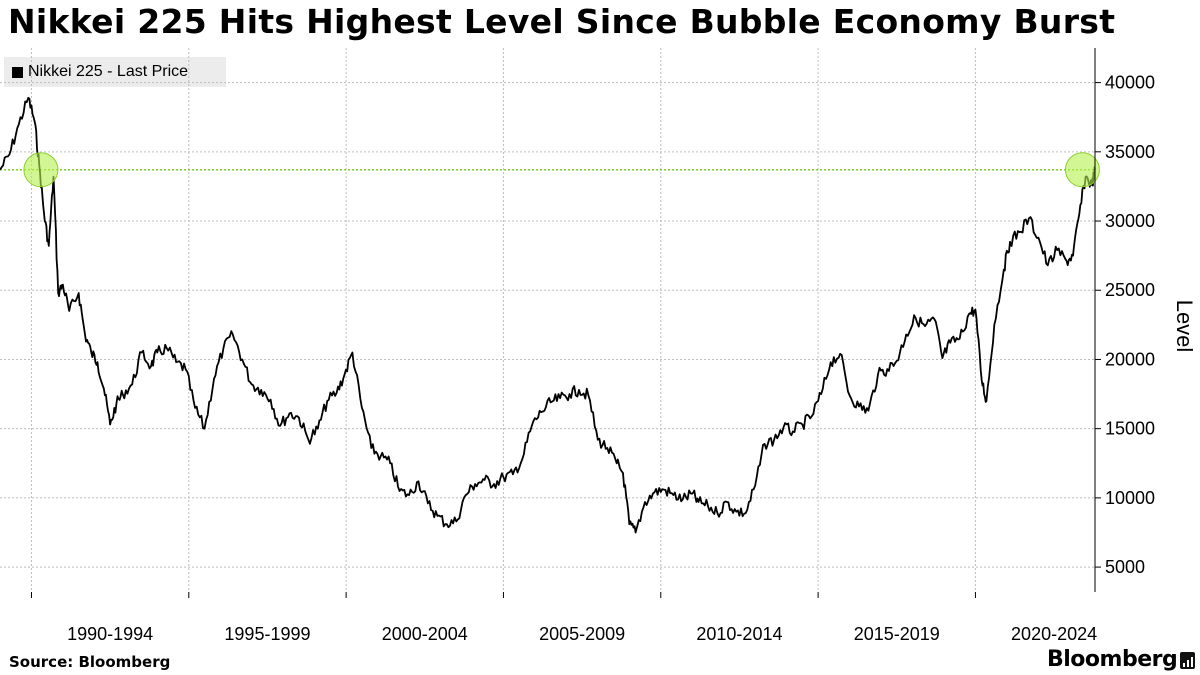 The width and height of the screenshot is (1200, 675). Describe the element at coordinates (739, 634) in the screenshot. I see `x-tick-label: 2010-2014` at that location.